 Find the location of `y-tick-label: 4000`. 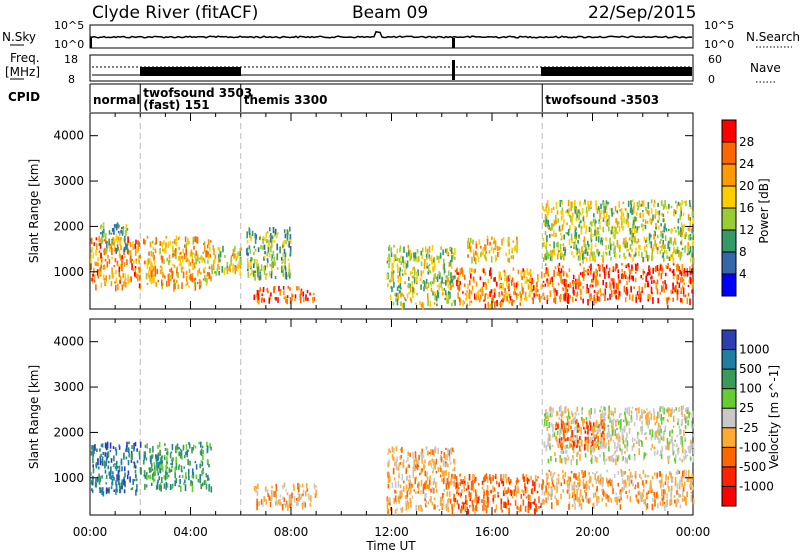

y-tick-label: 4000 is located at coordinates (68, 342).